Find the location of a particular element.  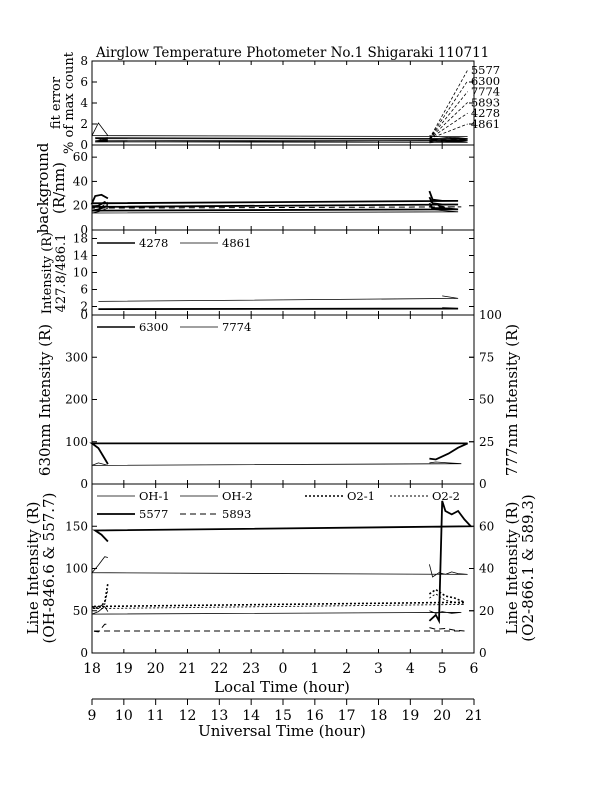

blue-intensity-ytick-label-3: 10 is located at coordinates (80, 273).